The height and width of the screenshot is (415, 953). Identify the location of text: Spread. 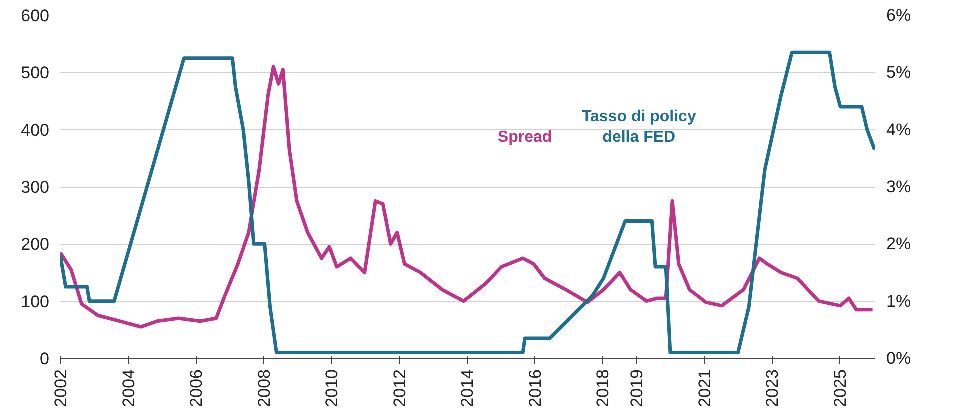
(525, 137).